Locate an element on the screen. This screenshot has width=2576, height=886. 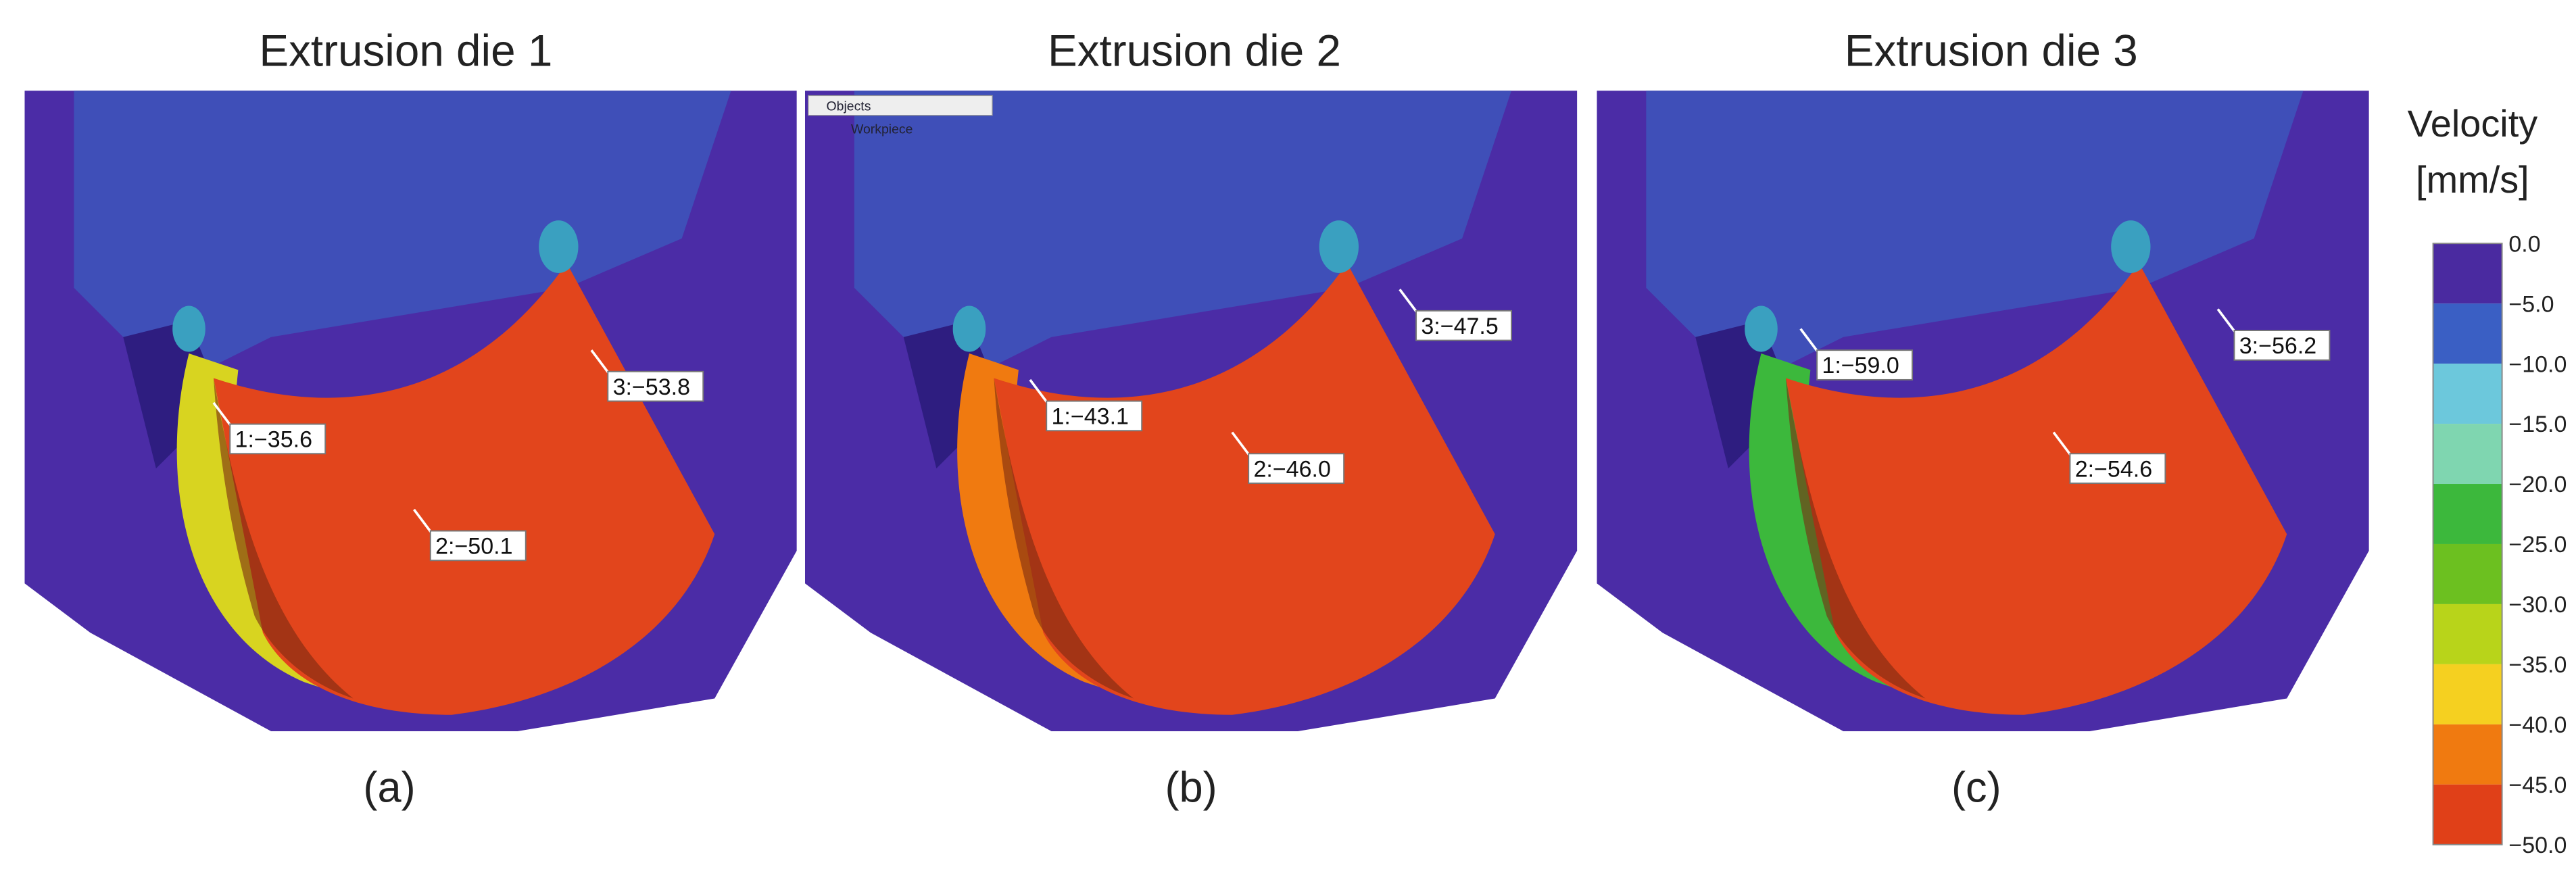
objects-tree-item: Workpiece is located at coordinates (882, 130).